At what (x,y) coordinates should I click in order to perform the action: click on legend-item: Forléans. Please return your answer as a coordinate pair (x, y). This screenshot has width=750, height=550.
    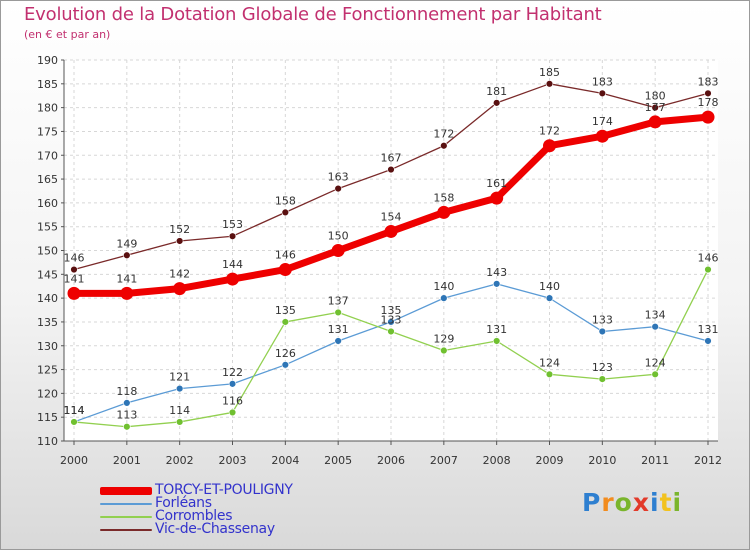
    Looking at the image, I should click on (230, 503).